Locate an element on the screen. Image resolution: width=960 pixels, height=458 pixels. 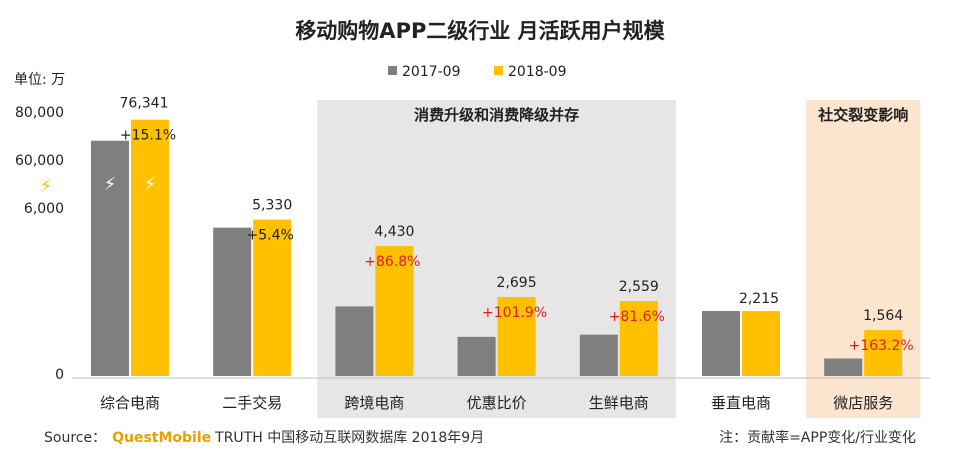
value-label-2: 4,430 is located at coordinates (394, 232).